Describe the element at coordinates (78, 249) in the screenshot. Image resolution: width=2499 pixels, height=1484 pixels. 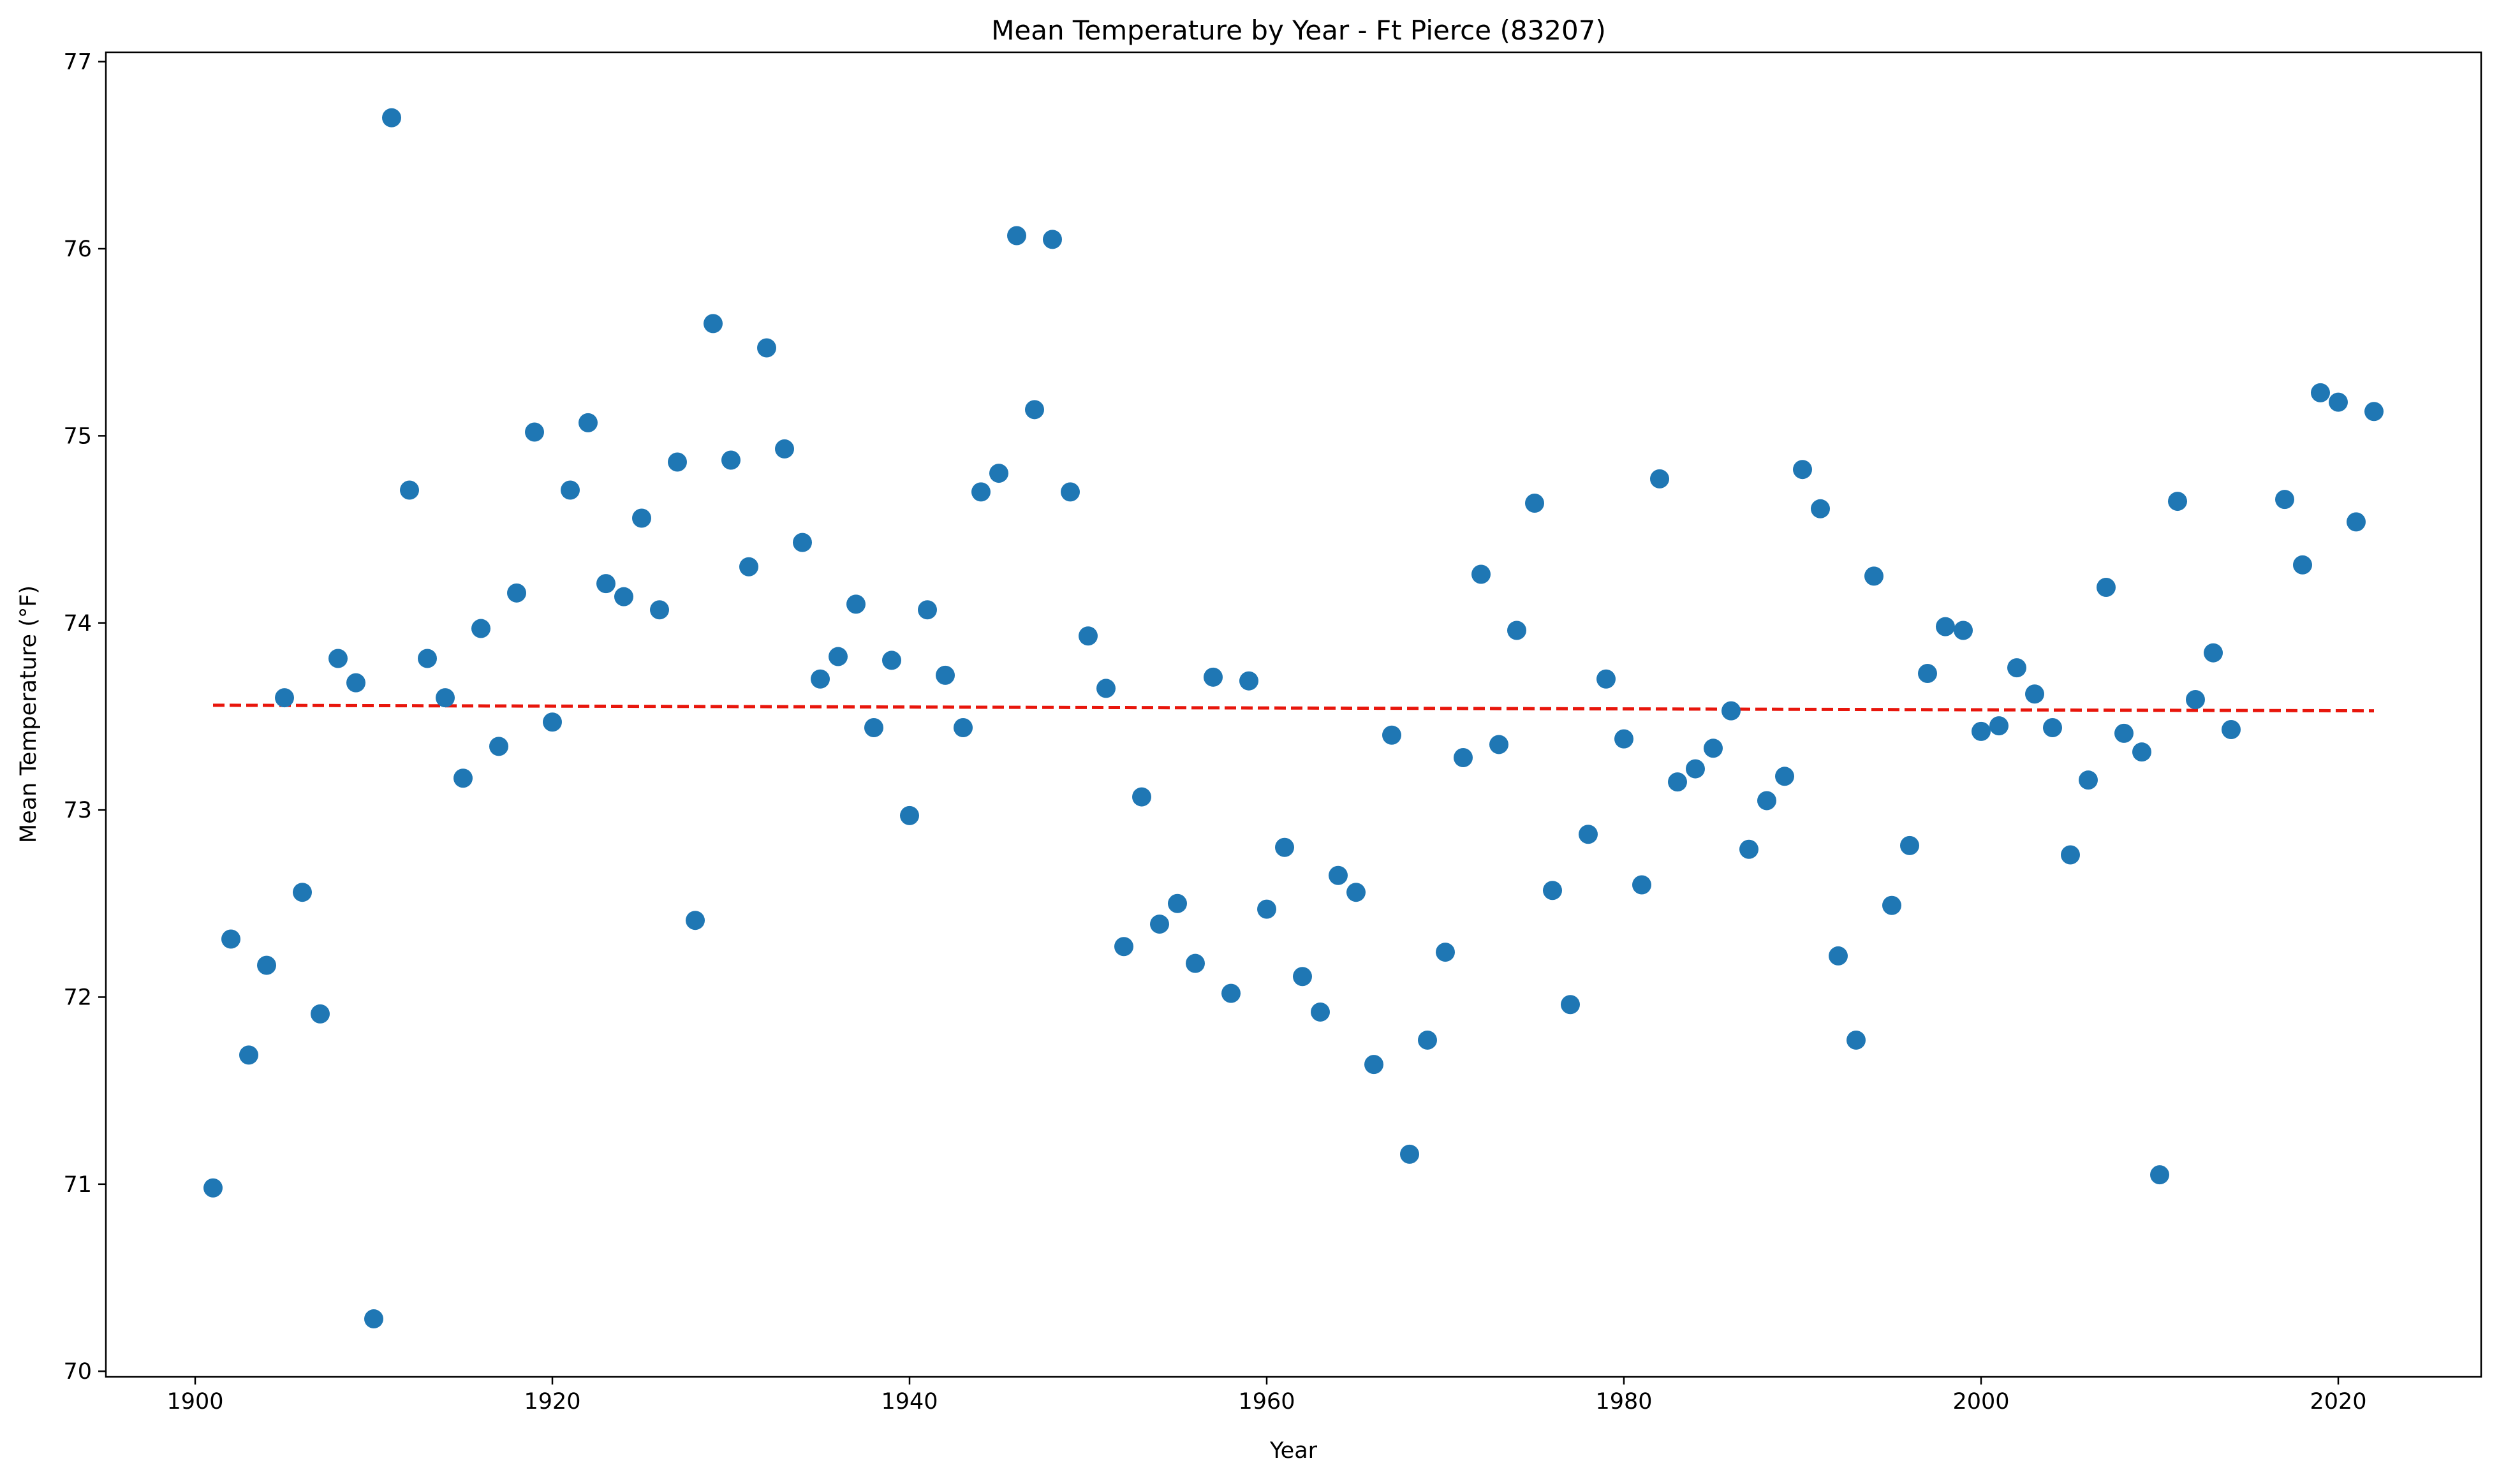
I see `y-tick-label: 76` at that location.